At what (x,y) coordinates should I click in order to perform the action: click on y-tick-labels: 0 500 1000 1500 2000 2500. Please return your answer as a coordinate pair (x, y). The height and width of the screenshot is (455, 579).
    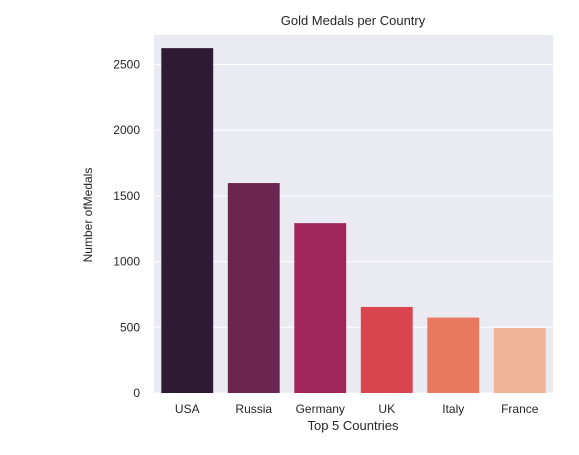
    Looking at the image, I should click on (126, 229).